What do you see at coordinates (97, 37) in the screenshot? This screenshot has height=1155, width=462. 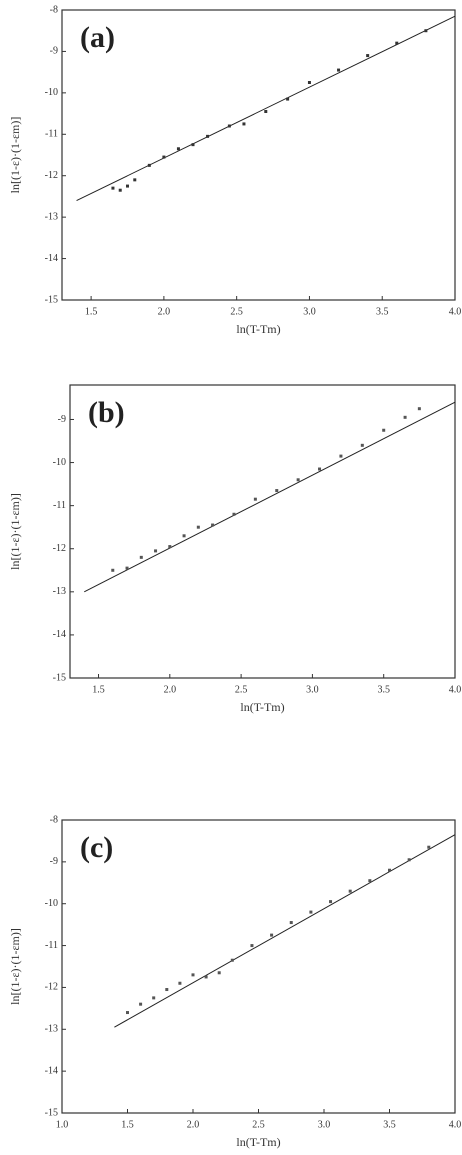 I see `panel-label: (a)` at bounding box center [97, 37].